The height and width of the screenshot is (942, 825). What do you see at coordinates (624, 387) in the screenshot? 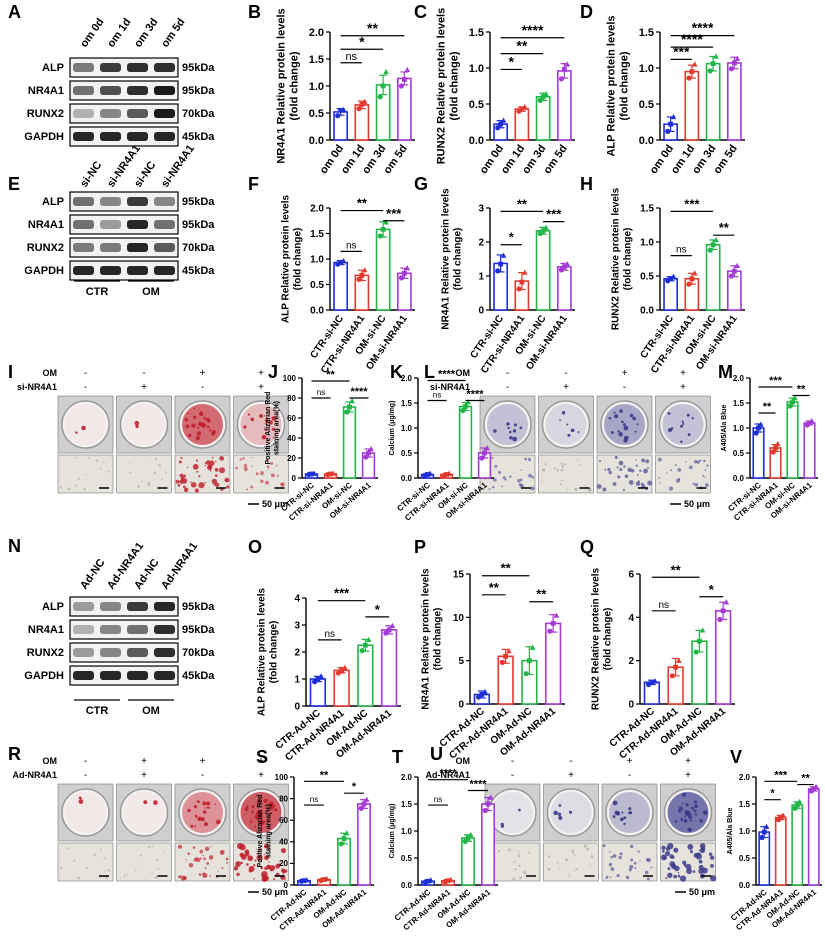
I see `treatment-sign: -` at bounding box center [624, 387].